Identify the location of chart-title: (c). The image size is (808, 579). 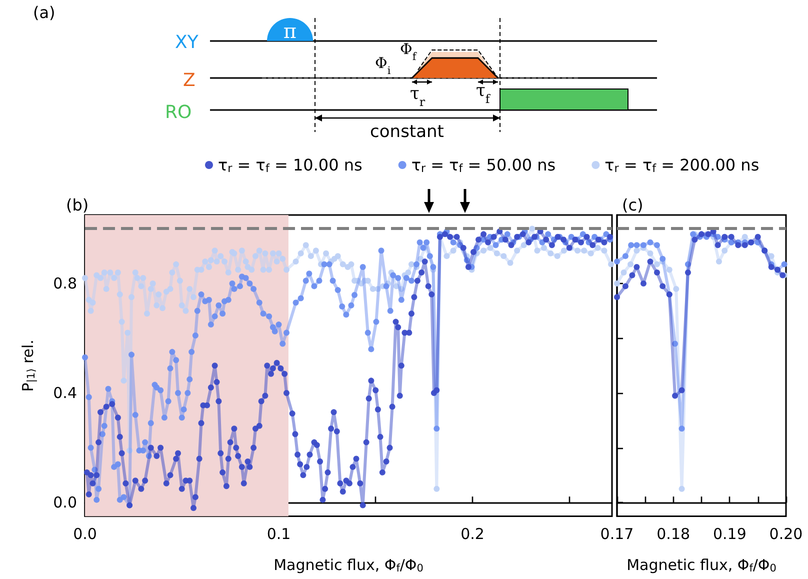
(633, 205).